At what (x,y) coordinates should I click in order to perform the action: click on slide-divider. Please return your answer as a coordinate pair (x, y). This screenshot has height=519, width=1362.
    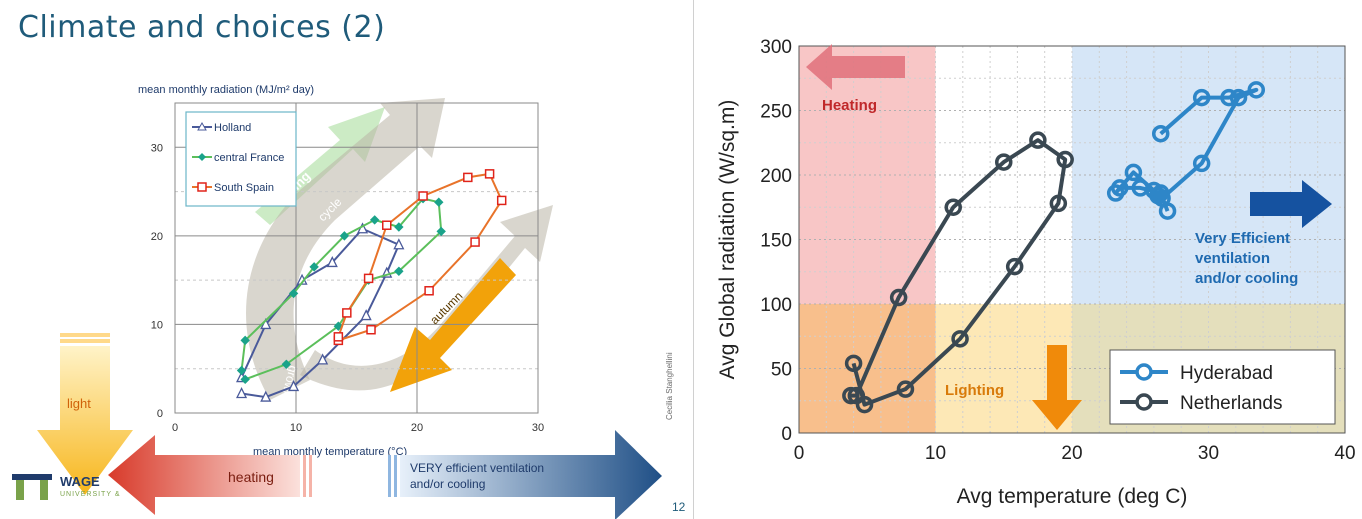
    Looking at the image, I should click on (693, 259).